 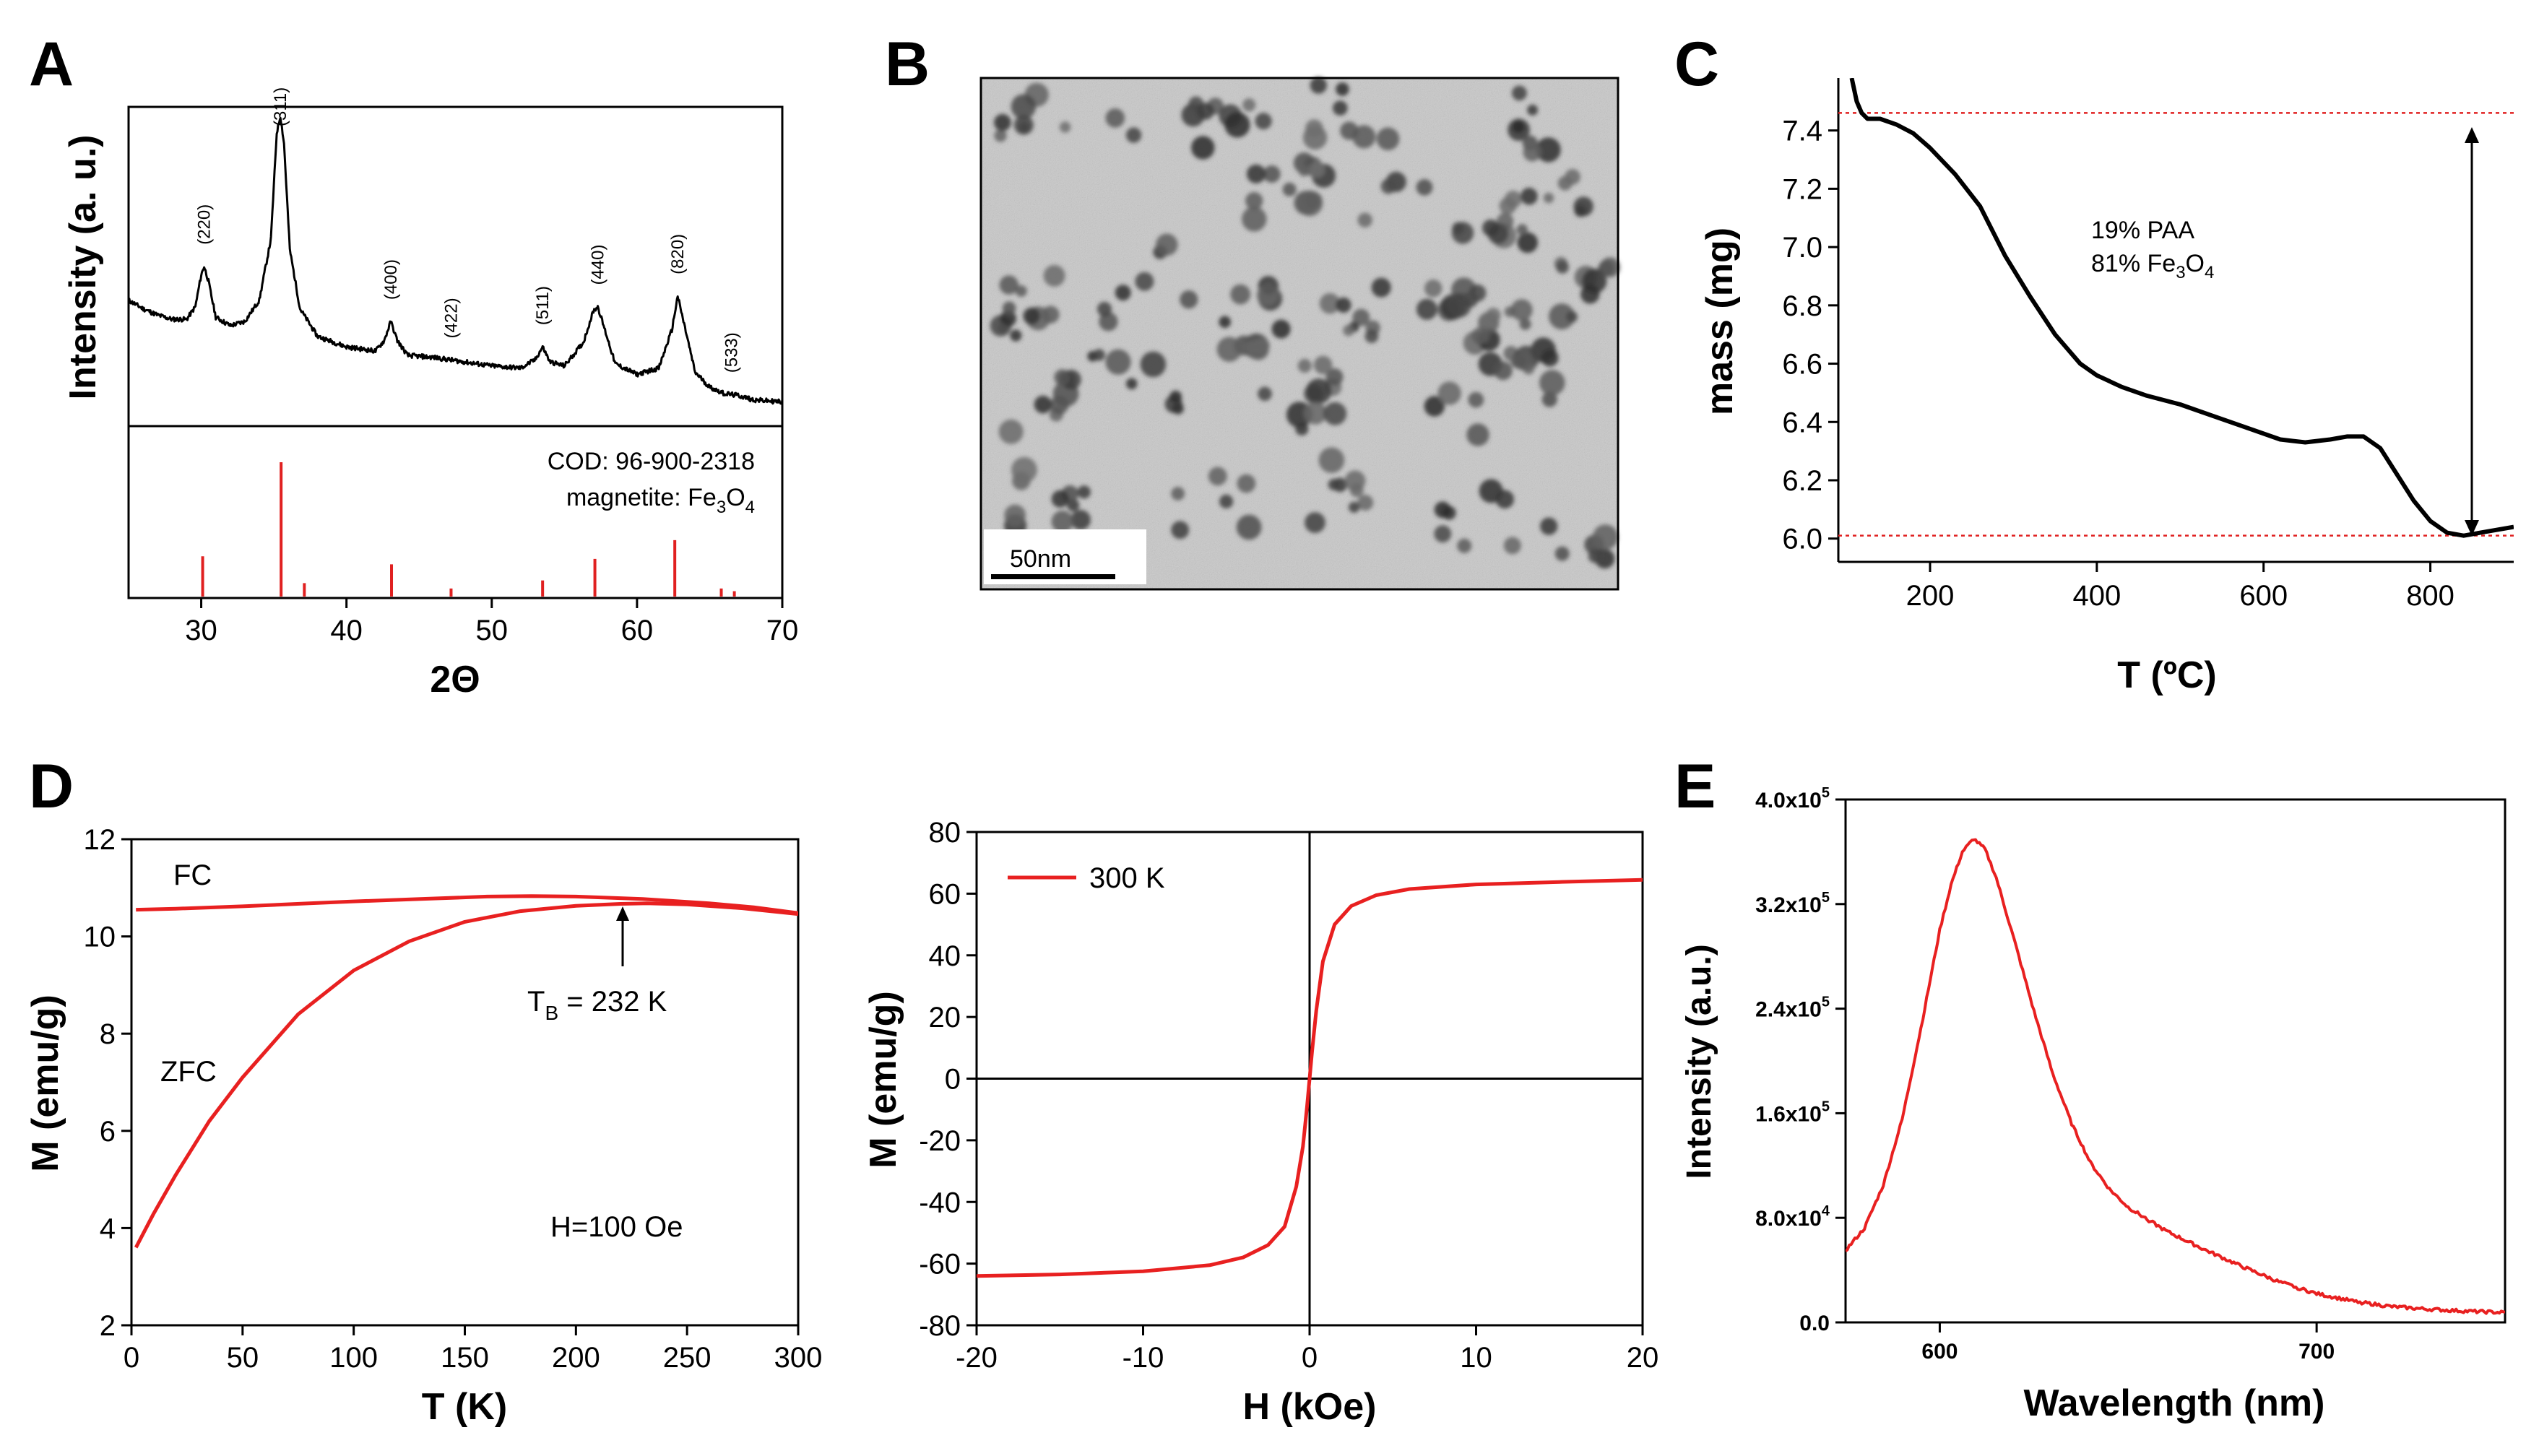 I want to click on panel-d1-xtick-label: 50, so click(x=243, y=1358).